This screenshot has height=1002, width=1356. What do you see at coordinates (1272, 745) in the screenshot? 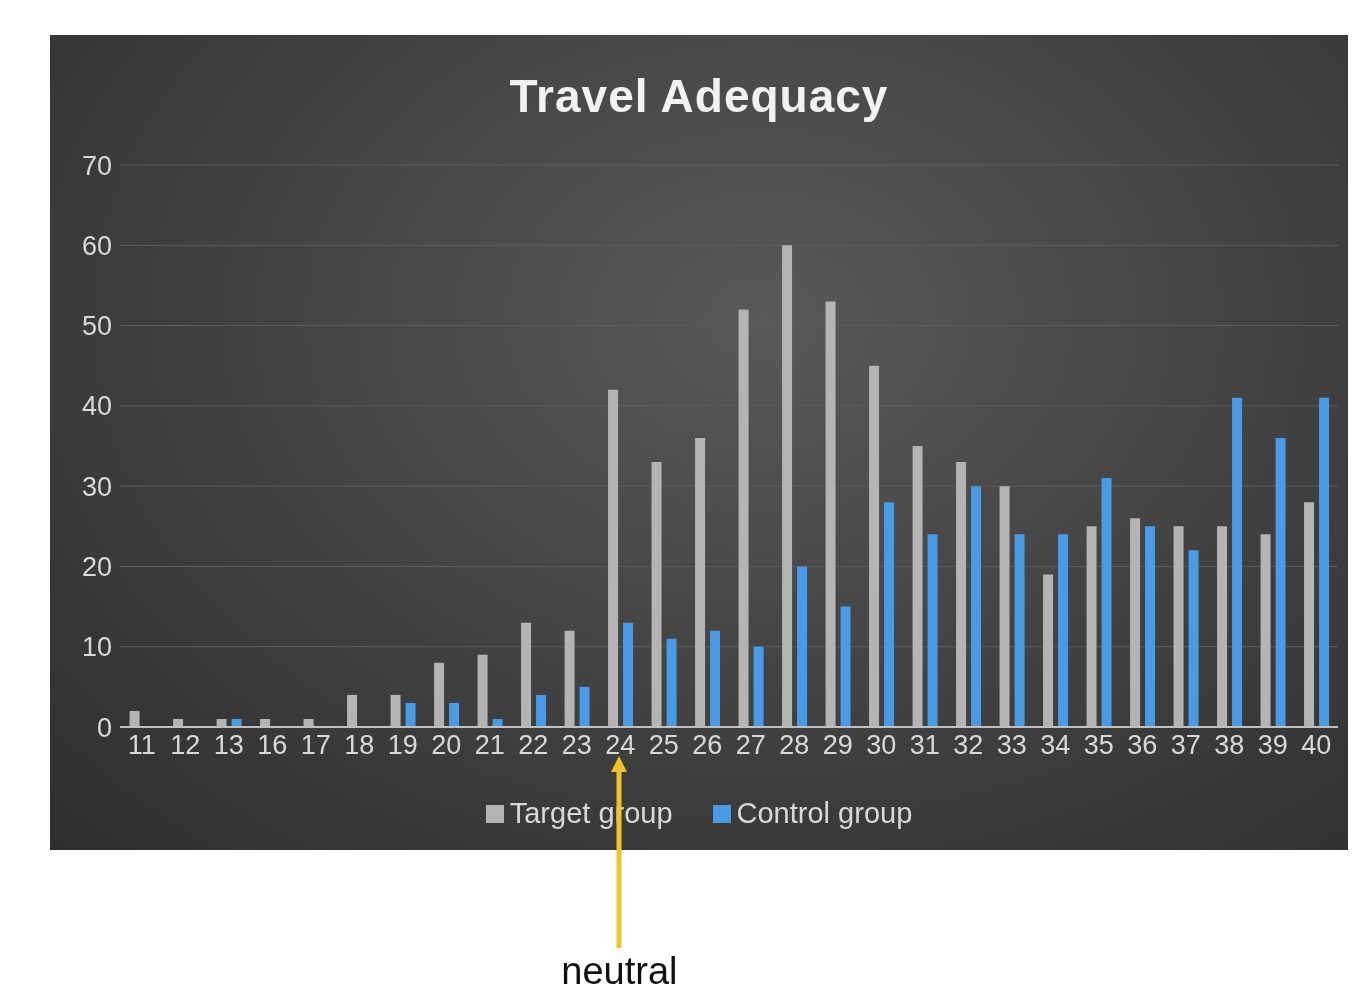
I see `x-tick-label: 39` at bounding box center [1272, 745].